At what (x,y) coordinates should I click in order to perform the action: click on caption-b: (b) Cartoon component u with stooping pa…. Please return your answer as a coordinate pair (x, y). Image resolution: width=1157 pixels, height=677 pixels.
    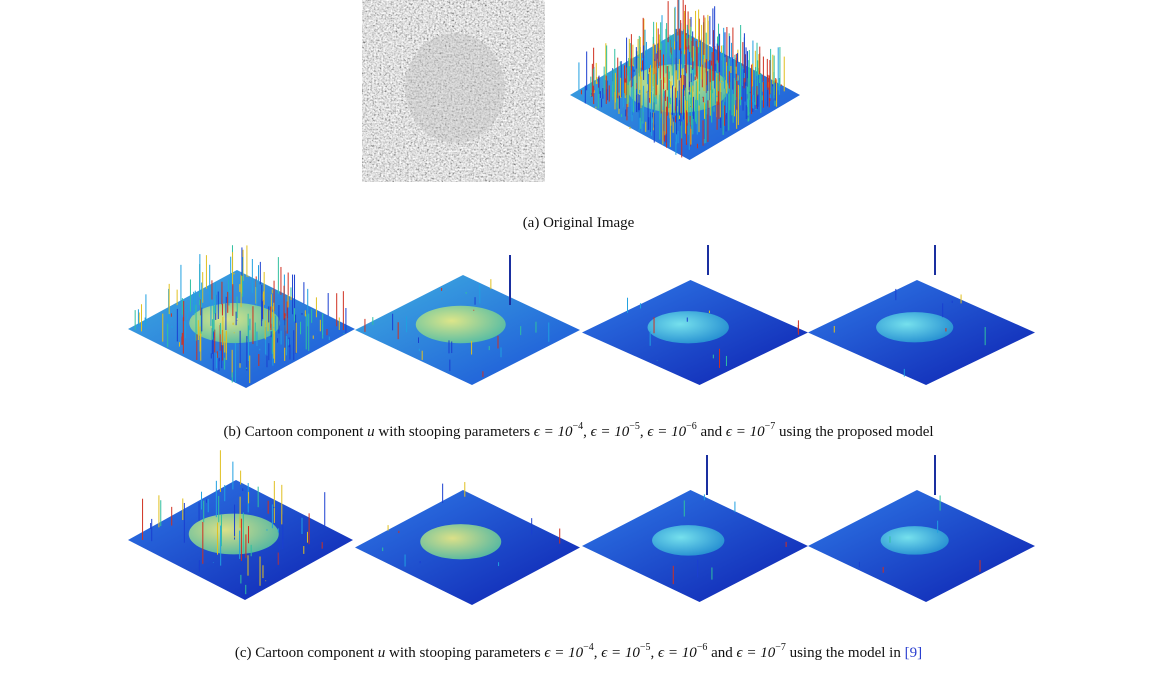
    Looking at the image, I should click on (578, 431).